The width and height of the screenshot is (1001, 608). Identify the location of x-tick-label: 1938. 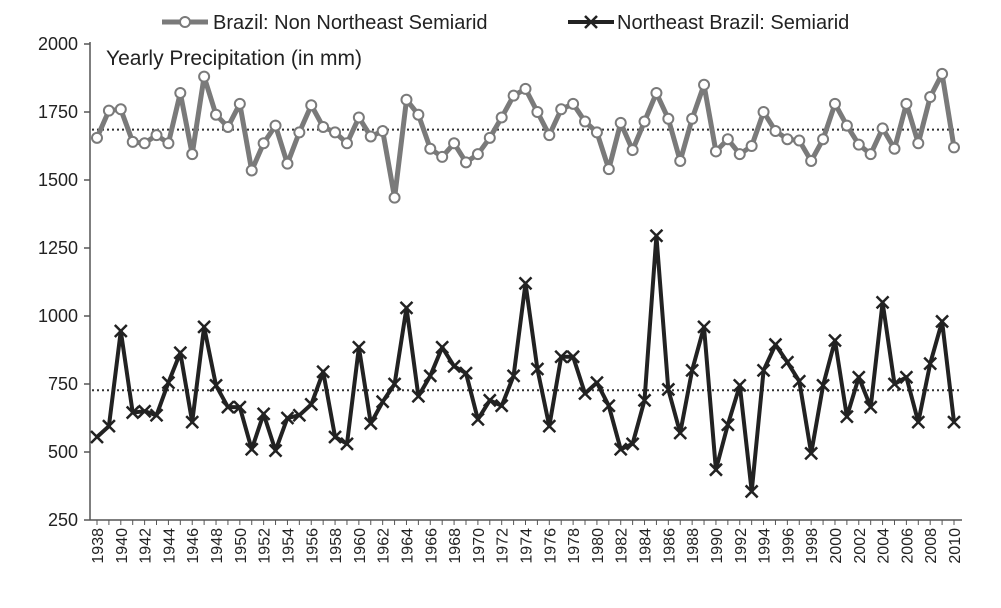
(98, 546).